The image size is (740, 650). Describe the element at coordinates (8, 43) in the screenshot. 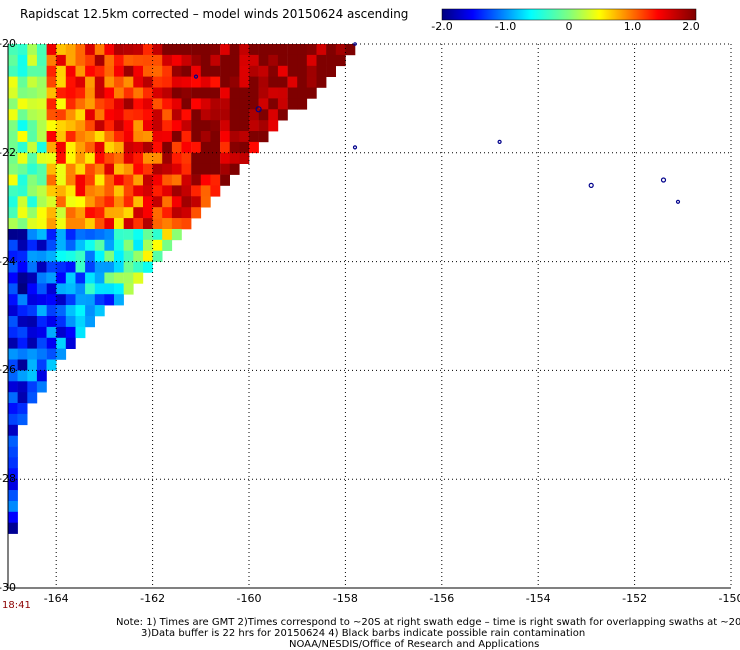

I see `y-tick-label: -20` at that location.